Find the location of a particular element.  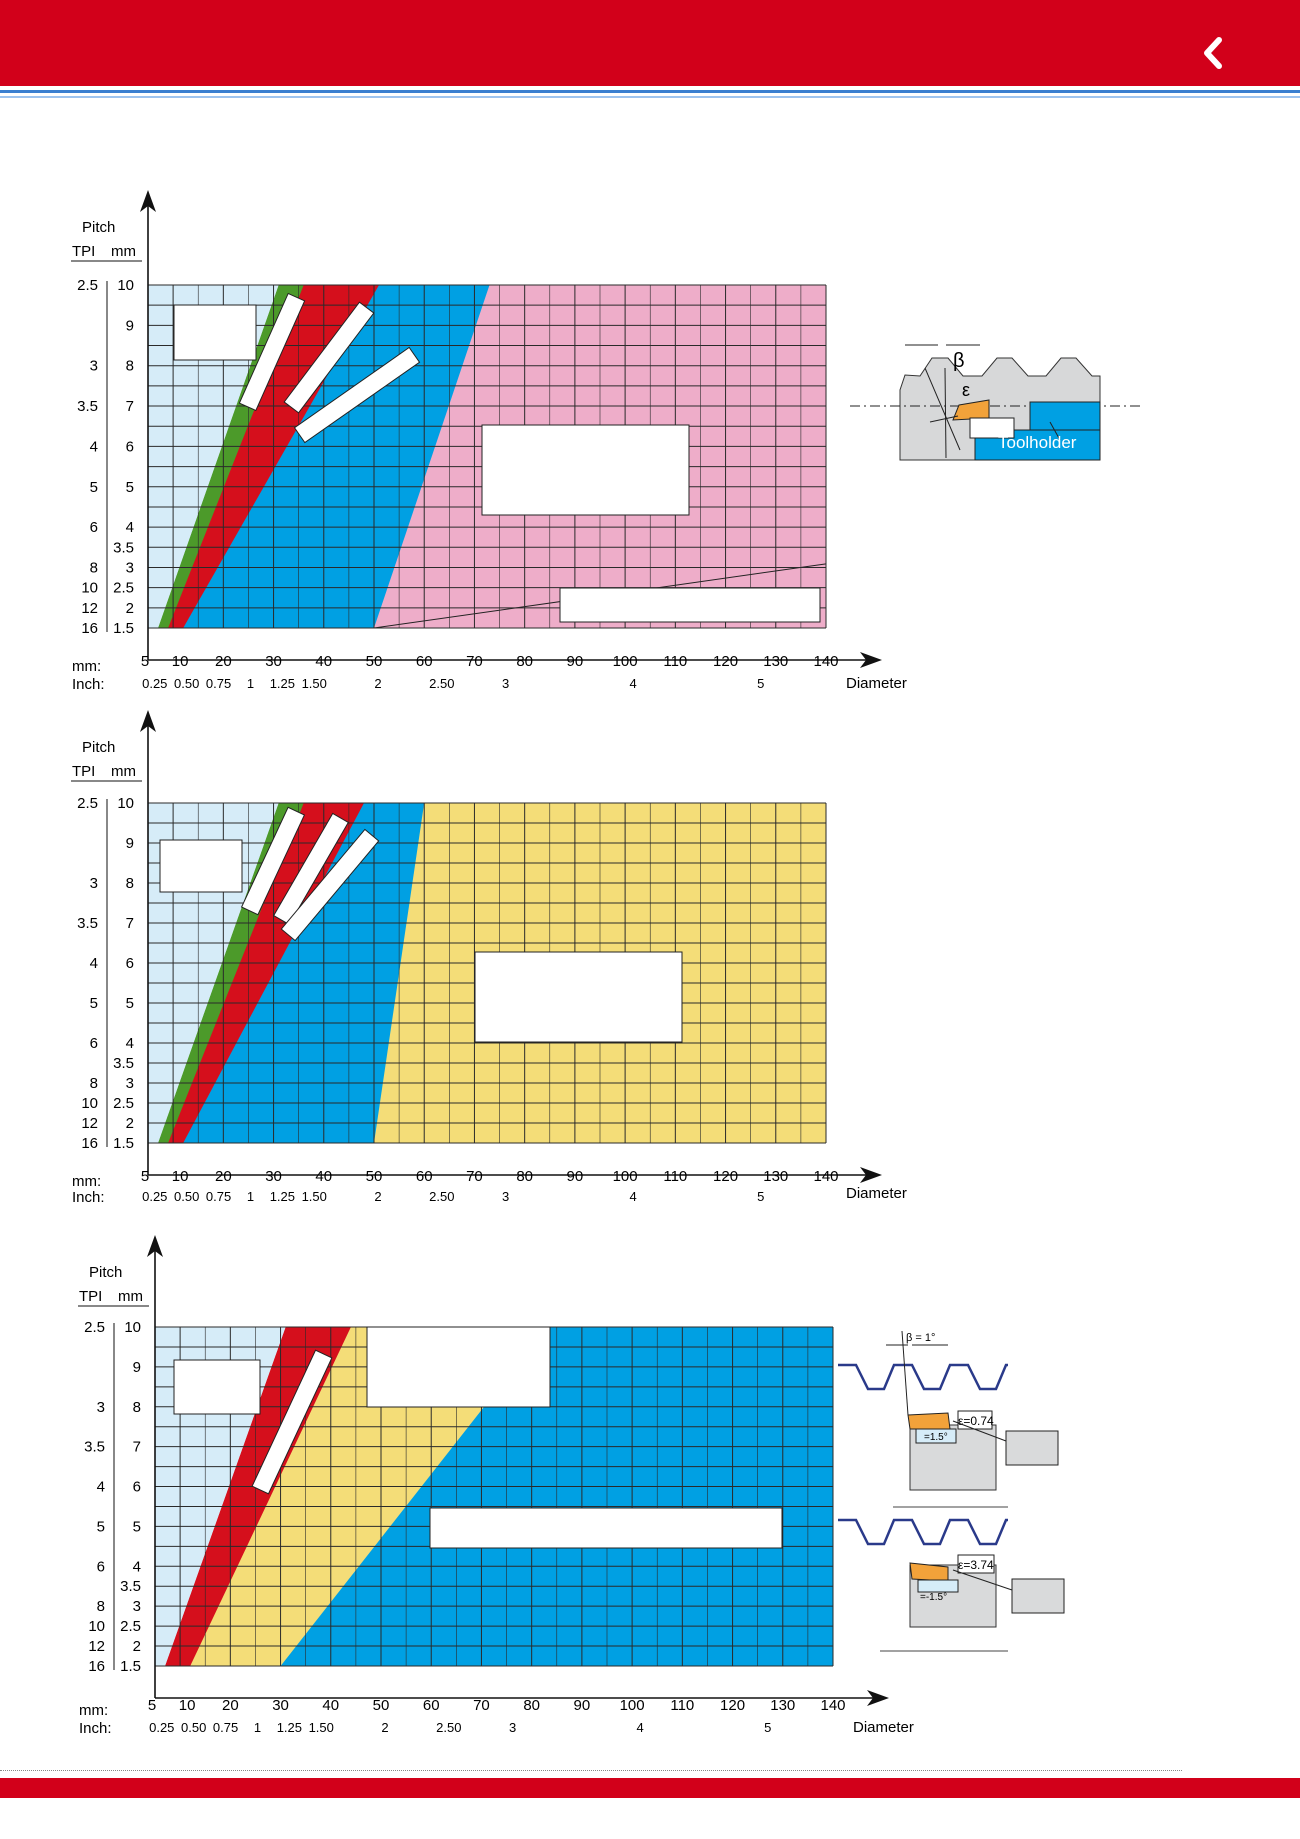

top-tilt-line is located at coordinates (905, 1373).